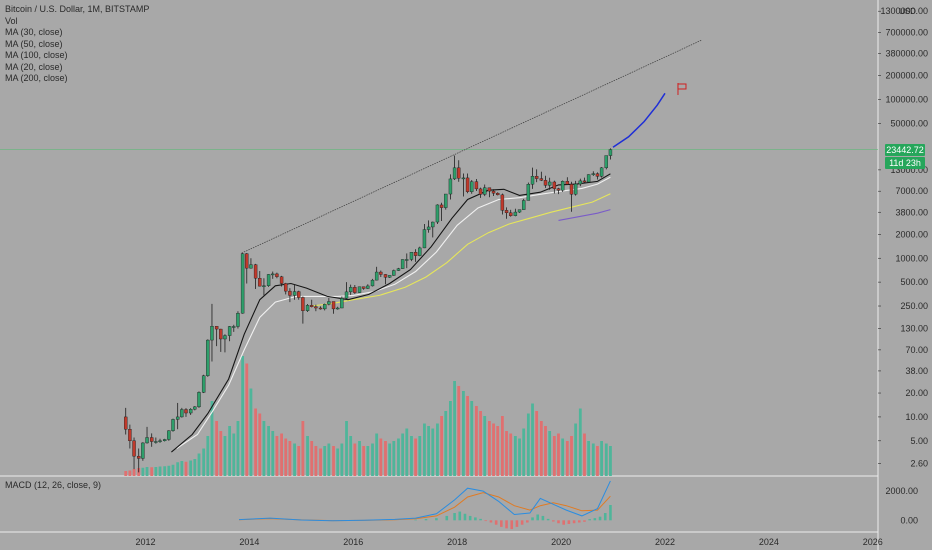  Describe the element at coordinates (11, 20) in the screenshot. I see `legend-vol: Vol` at that location.